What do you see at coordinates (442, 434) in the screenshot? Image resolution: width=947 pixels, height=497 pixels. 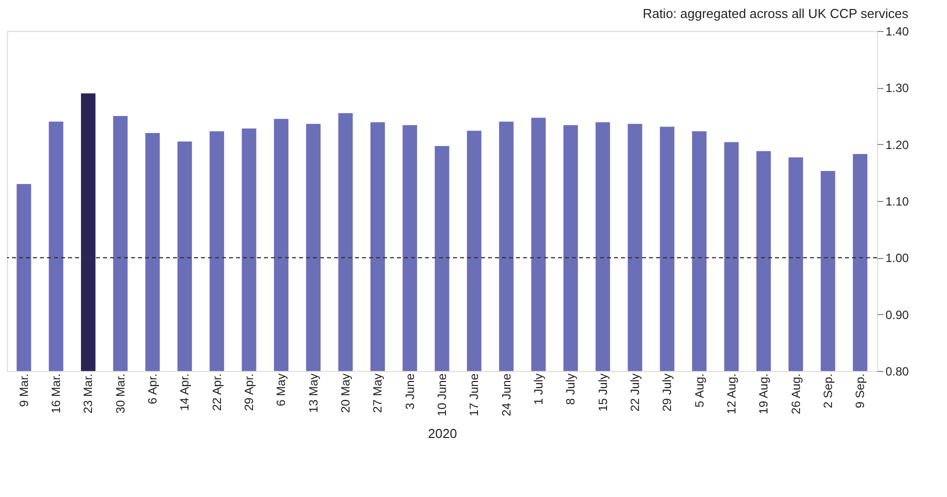 I see `x-axis-title: 2020` at bounding box center [442, 434].